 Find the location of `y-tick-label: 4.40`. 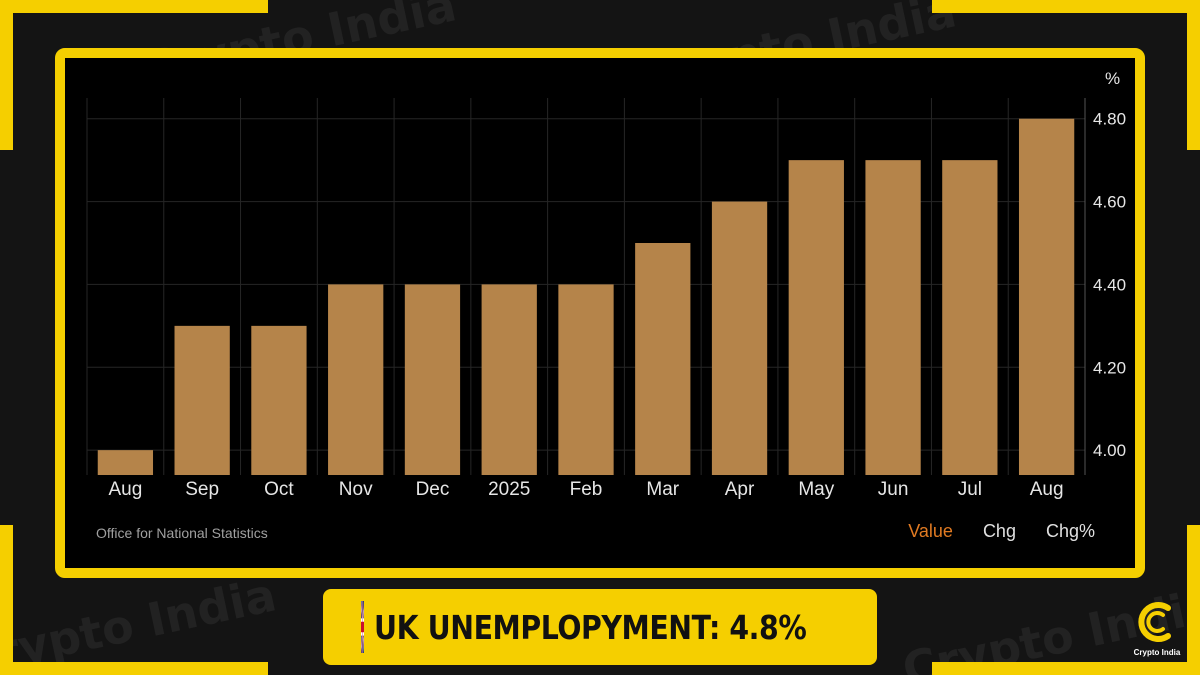

y-tick-label: 4.40 is located at coordinates (1109, 284).